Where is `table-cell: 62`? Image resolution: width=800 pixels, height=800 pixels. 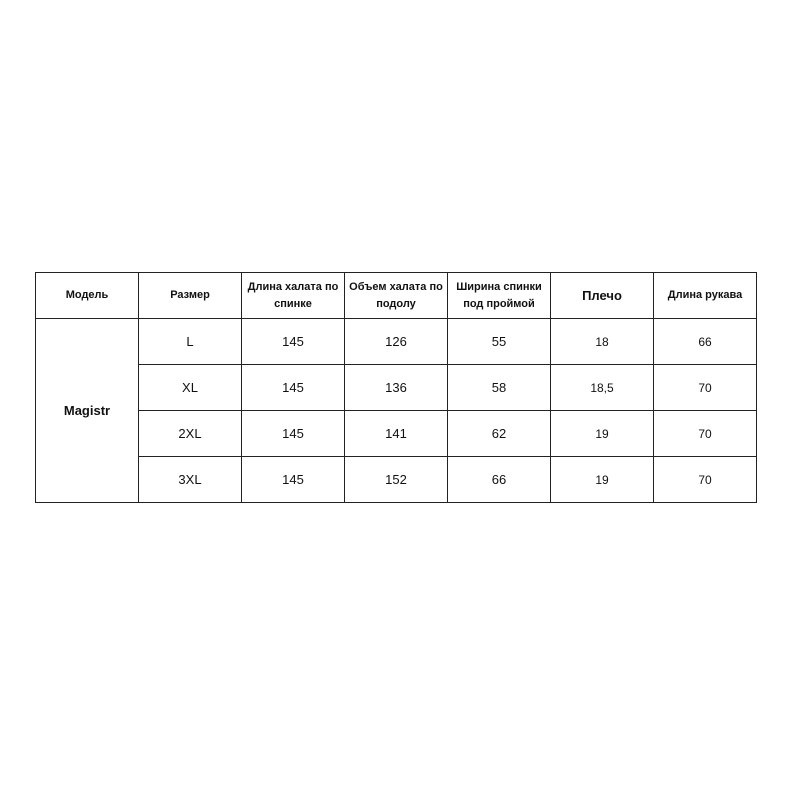
table-cell: 62 is located at coordinates (499, 433).